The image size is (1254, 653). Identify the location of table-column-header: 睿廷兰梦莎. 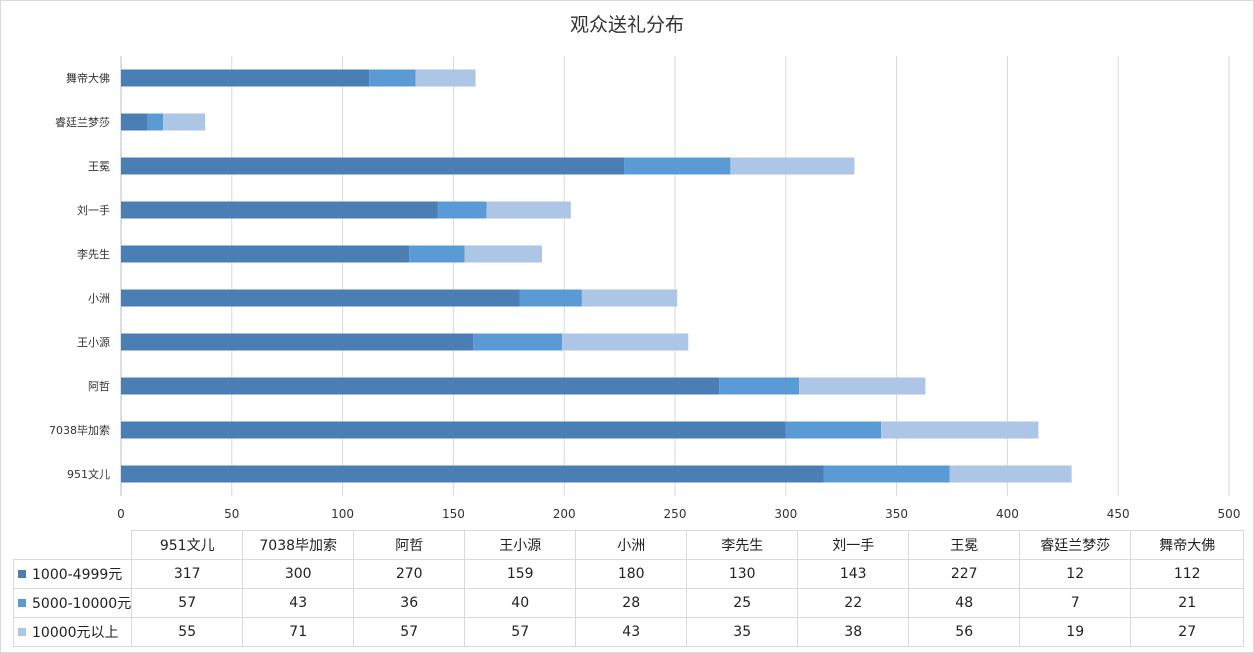
(1075, 545).